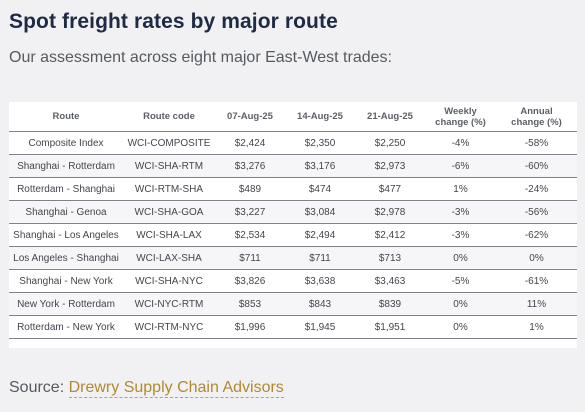 This screenshot has height=412, width=585. Describe the element at coordinates (460, 166) in the screenshot. I see `cell-weekly-change: -6%` at that location.